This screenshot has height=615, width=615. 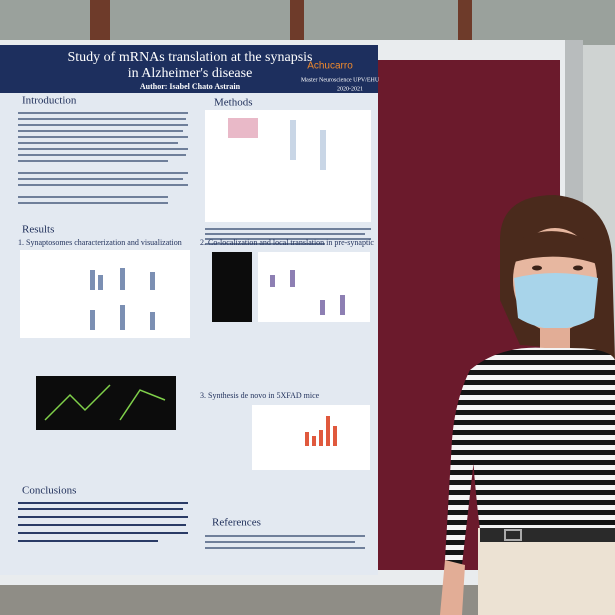 What do you see at coordinates (330, 66) in the screenshot?
I see `logo: Achucarro` at bounding box center [330, 66].